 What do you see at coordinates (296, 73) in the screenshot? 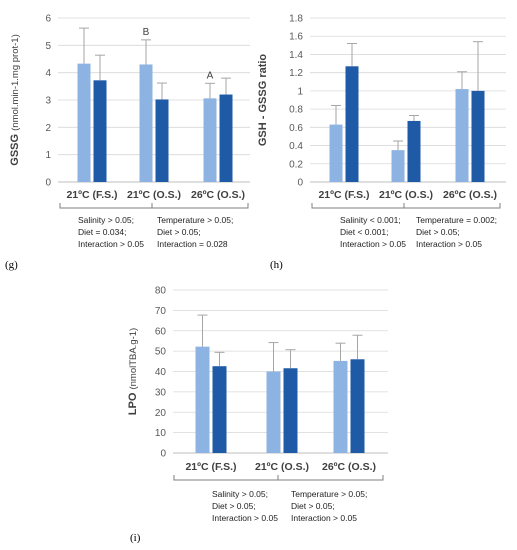
I see `y-tick-label: 1.2` at bounding box center [296, 73].